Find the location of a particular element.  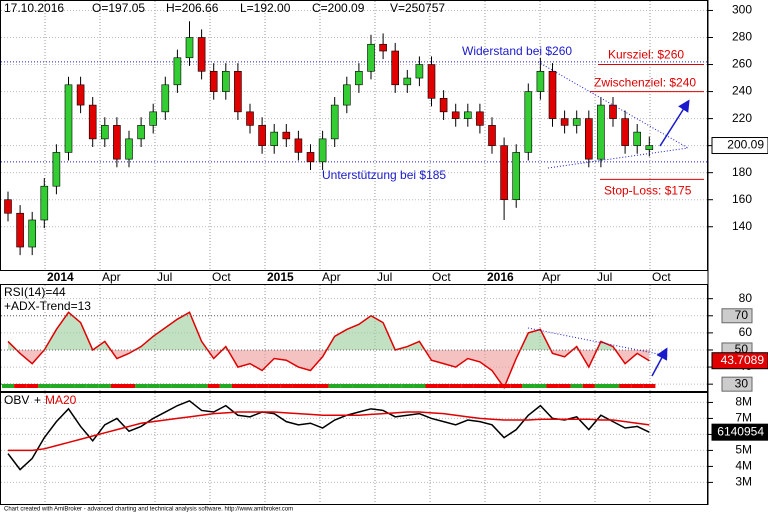

y-tick-label: 160 is located at coordinates (742, 199).